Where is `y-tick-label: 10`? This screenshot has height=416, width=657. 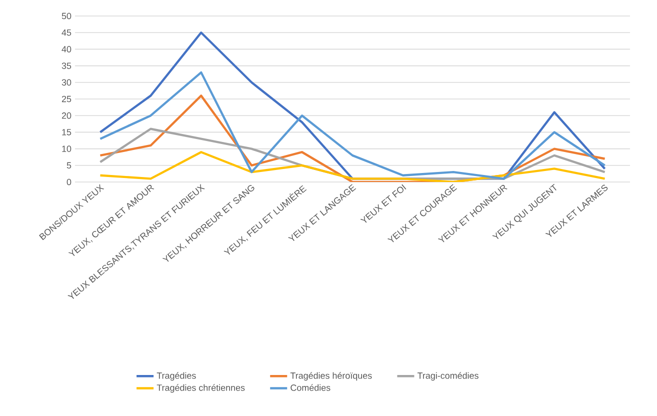
y-tick-label: 10 is located at coordinates (67, 149).